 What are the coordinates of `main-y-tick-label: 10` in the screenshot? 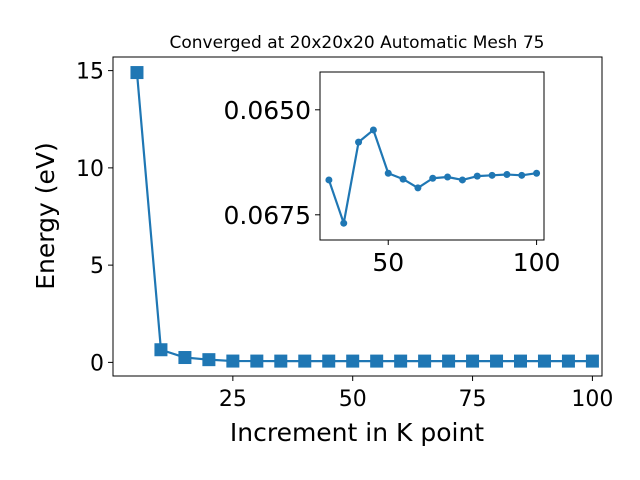 It's located at (90, 169).